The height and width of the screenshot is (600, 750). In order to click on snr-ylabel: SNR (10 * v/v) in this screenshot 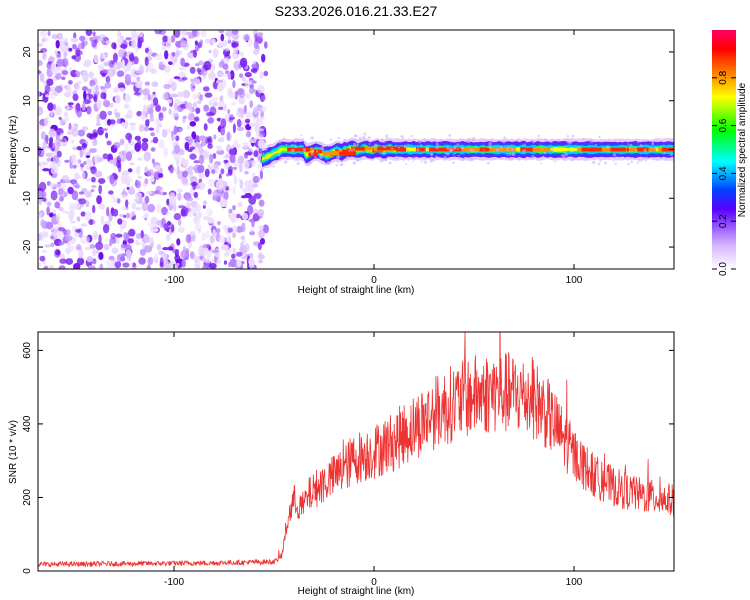, I will do `click(13, 452)`.